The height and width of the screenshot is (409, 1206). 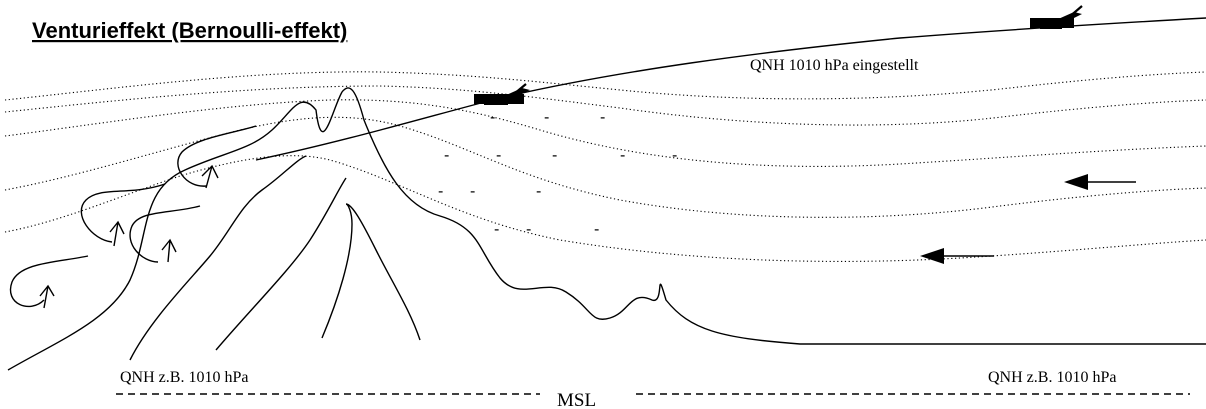 I want to click on qnh-set-label: QNH 1010 hPa eingestellt, so click(x=834, y=65).